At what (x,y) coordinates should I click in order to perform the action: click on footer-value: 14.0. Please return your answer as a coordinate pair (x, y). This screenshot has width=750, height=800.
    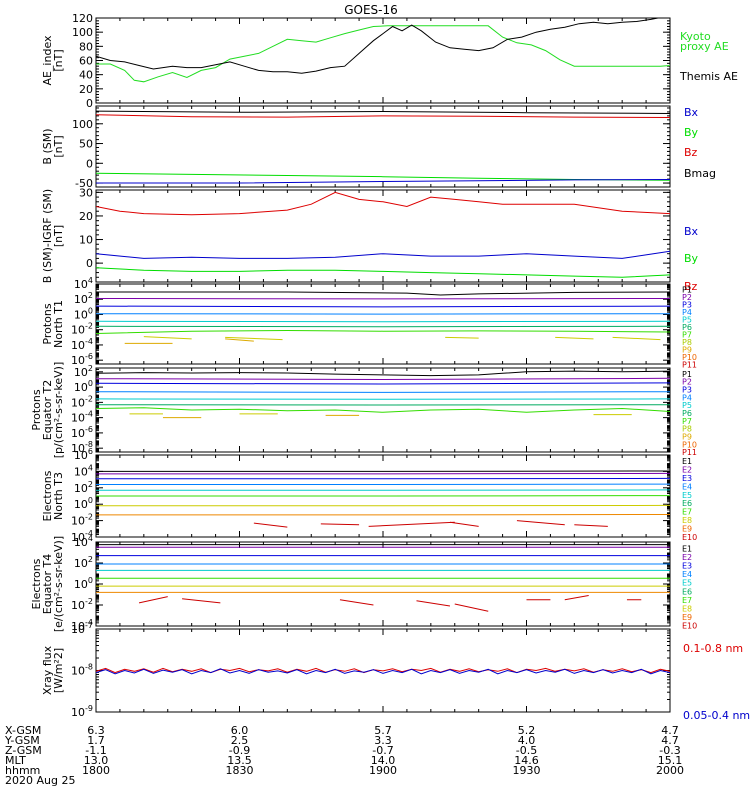
    Looking at the image, I should click on (383, 760).